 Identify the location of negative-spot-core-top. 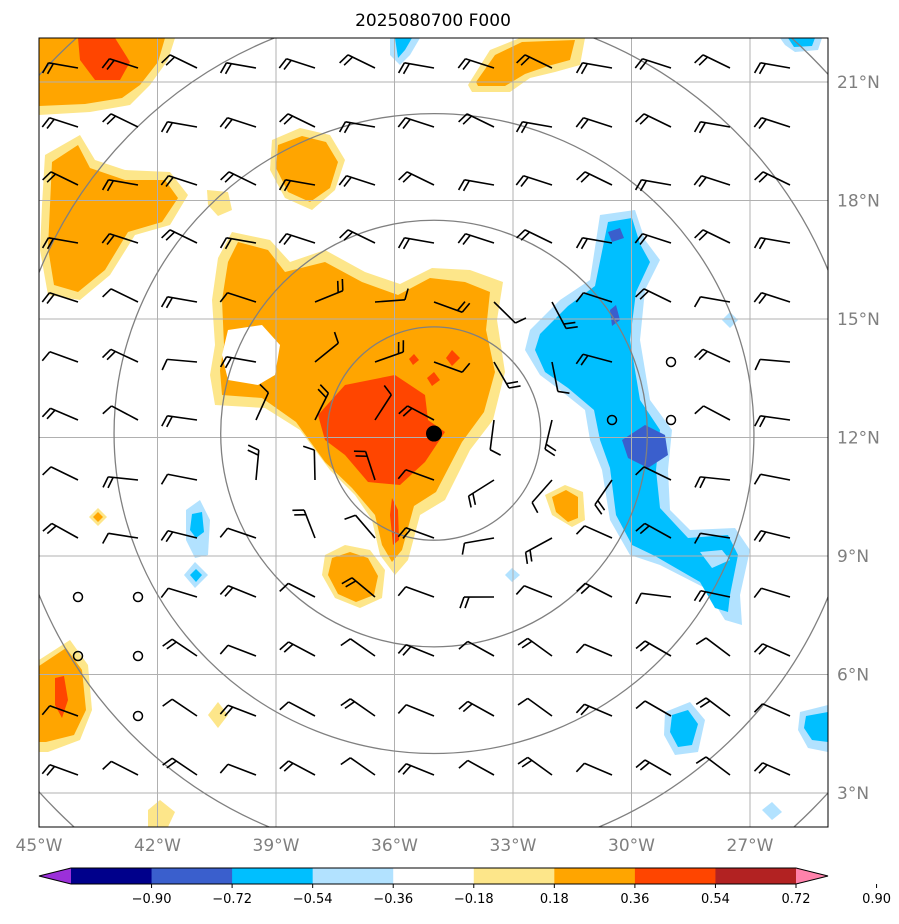
(616, 235).